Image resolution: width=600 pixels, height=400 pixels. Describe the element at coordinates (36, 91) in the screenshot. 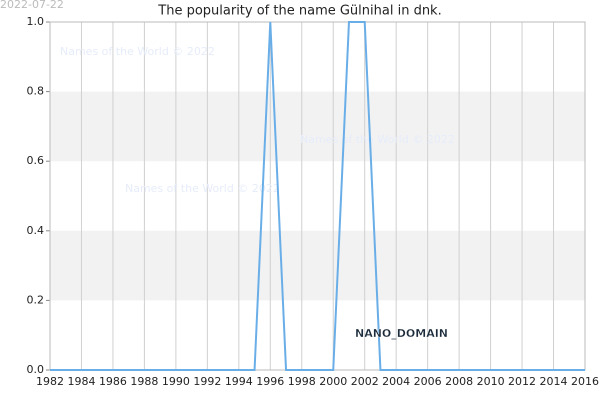

I see `y-tick-label: 0.8` at that location.